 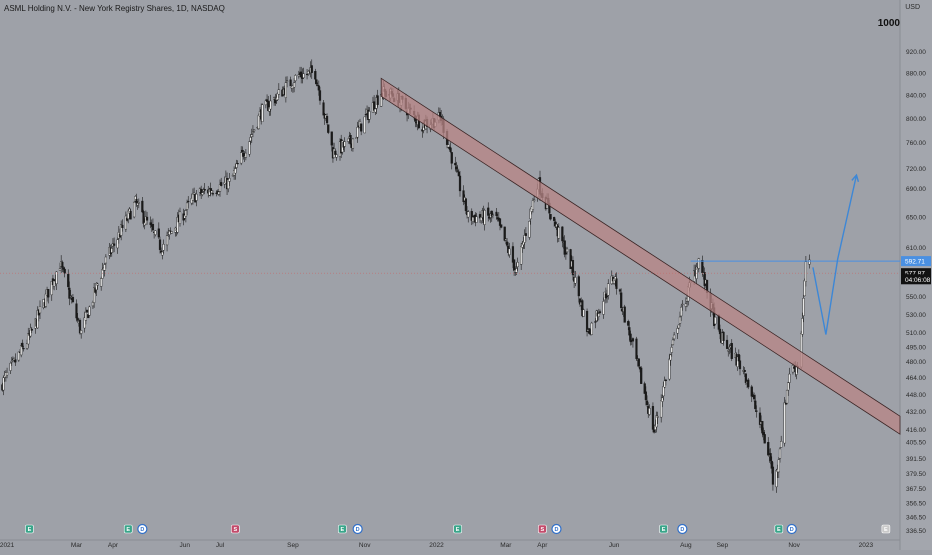 What do you see at coordinates (835, 254) in the screenshot?
I see `projection-path` at bounding box center [835, 254].